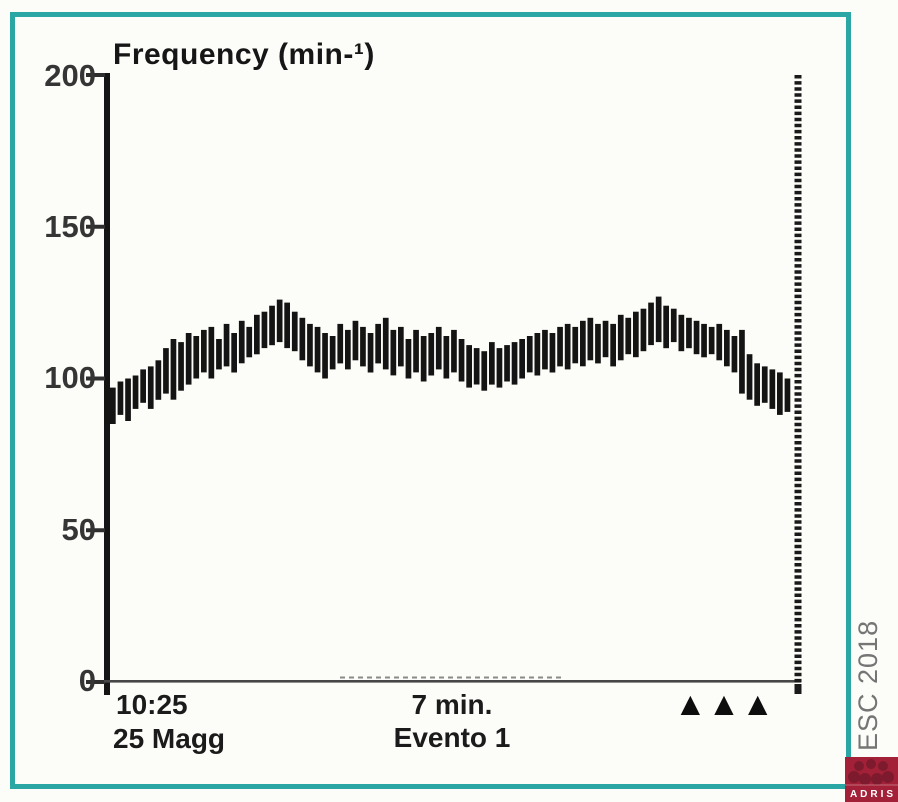  I want to click on event-marker-triangles: ▲▲▲, so click(729, 704).